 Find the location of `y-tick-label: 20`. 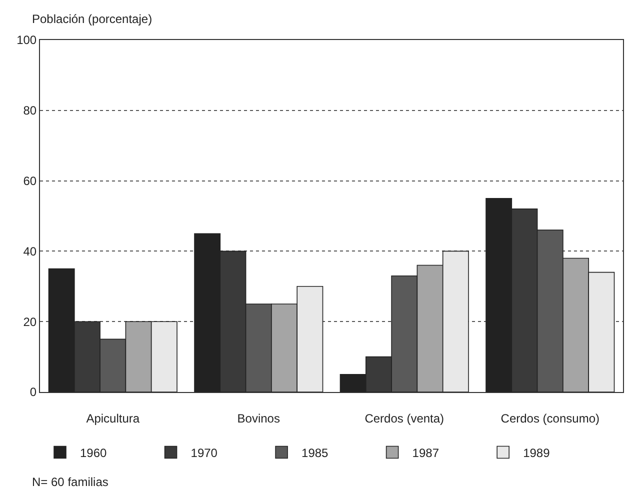

y-tick-label: 20 is located at coordinates (30, 321).